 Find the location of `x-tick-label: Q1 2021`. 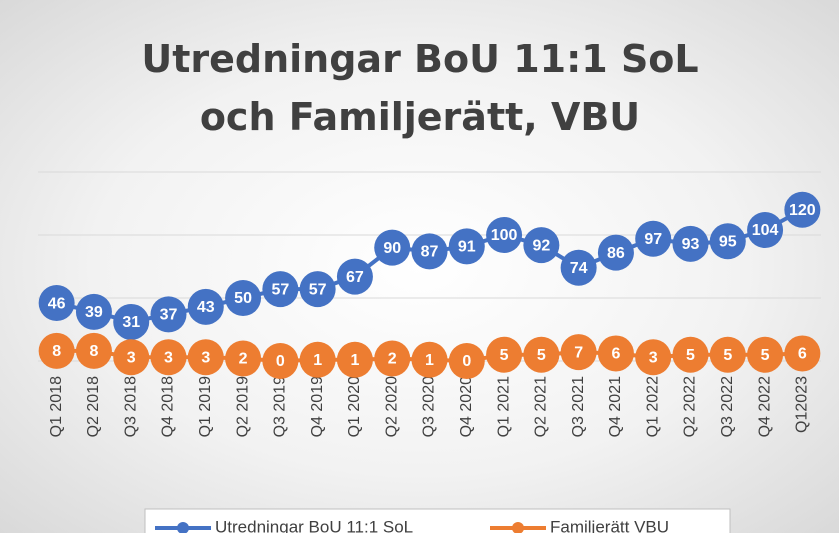

x-tick-label: Q1 2021 is located at coordinates (503, 406).